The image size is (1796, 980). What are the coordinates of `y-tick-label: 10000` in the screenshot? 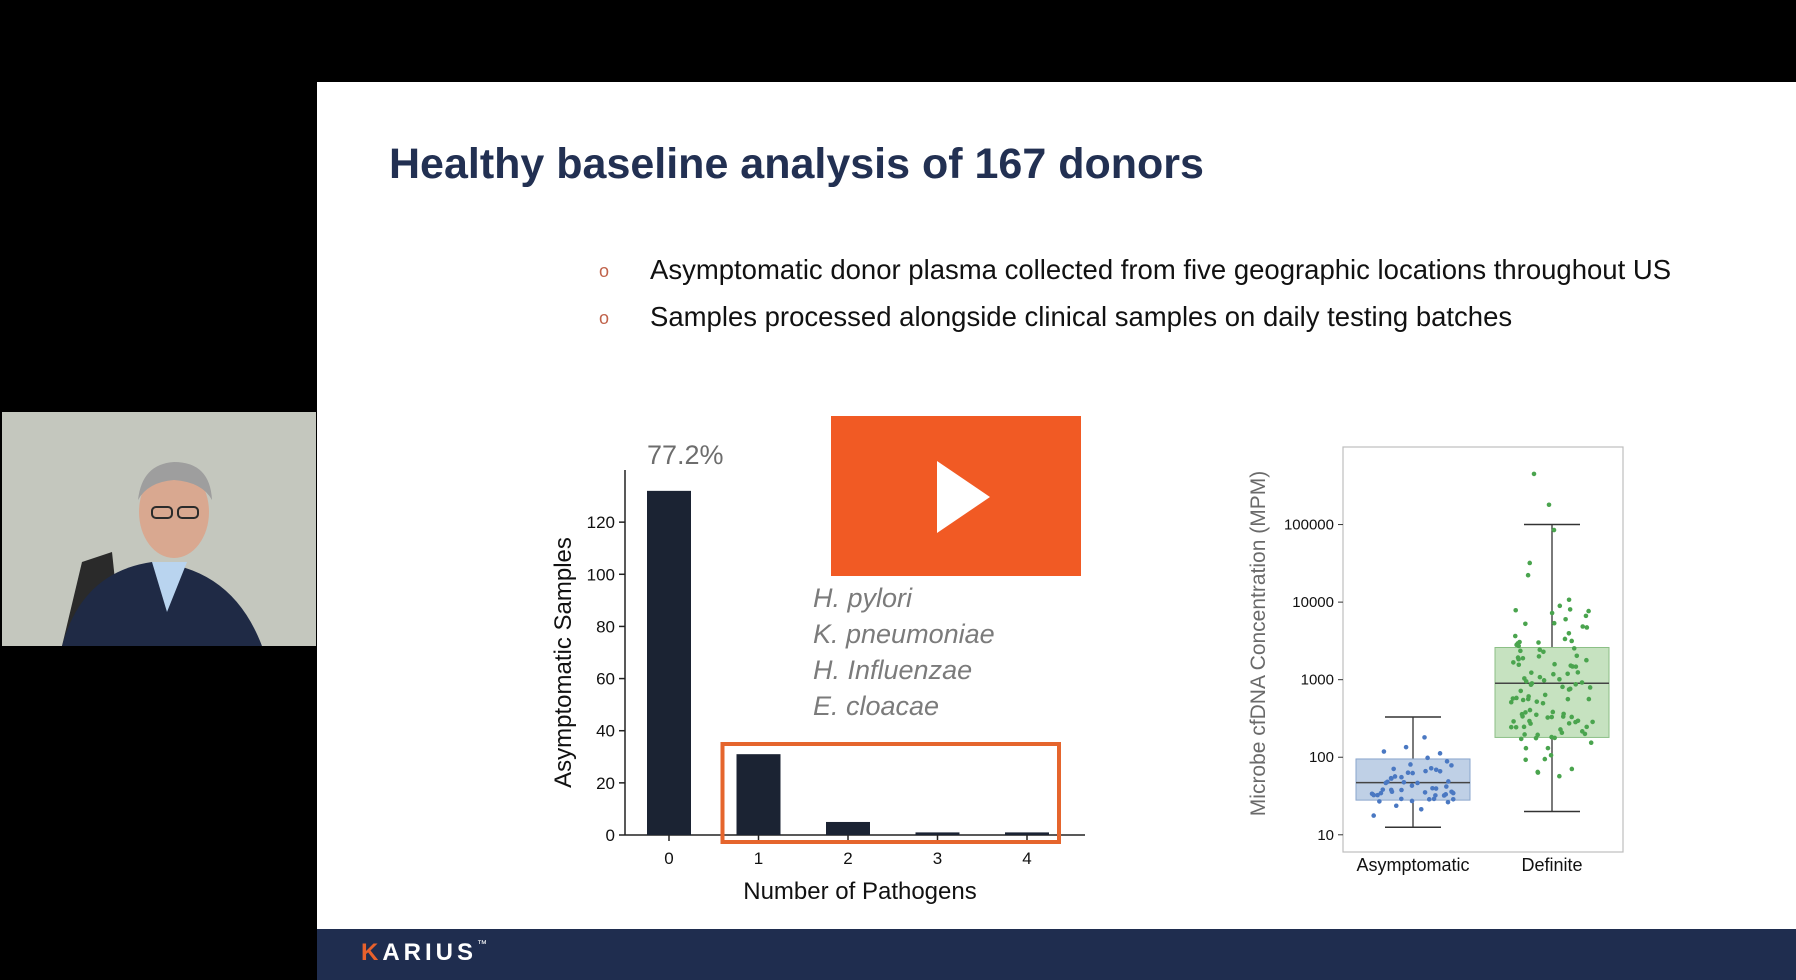 It's located at (1313, 602).